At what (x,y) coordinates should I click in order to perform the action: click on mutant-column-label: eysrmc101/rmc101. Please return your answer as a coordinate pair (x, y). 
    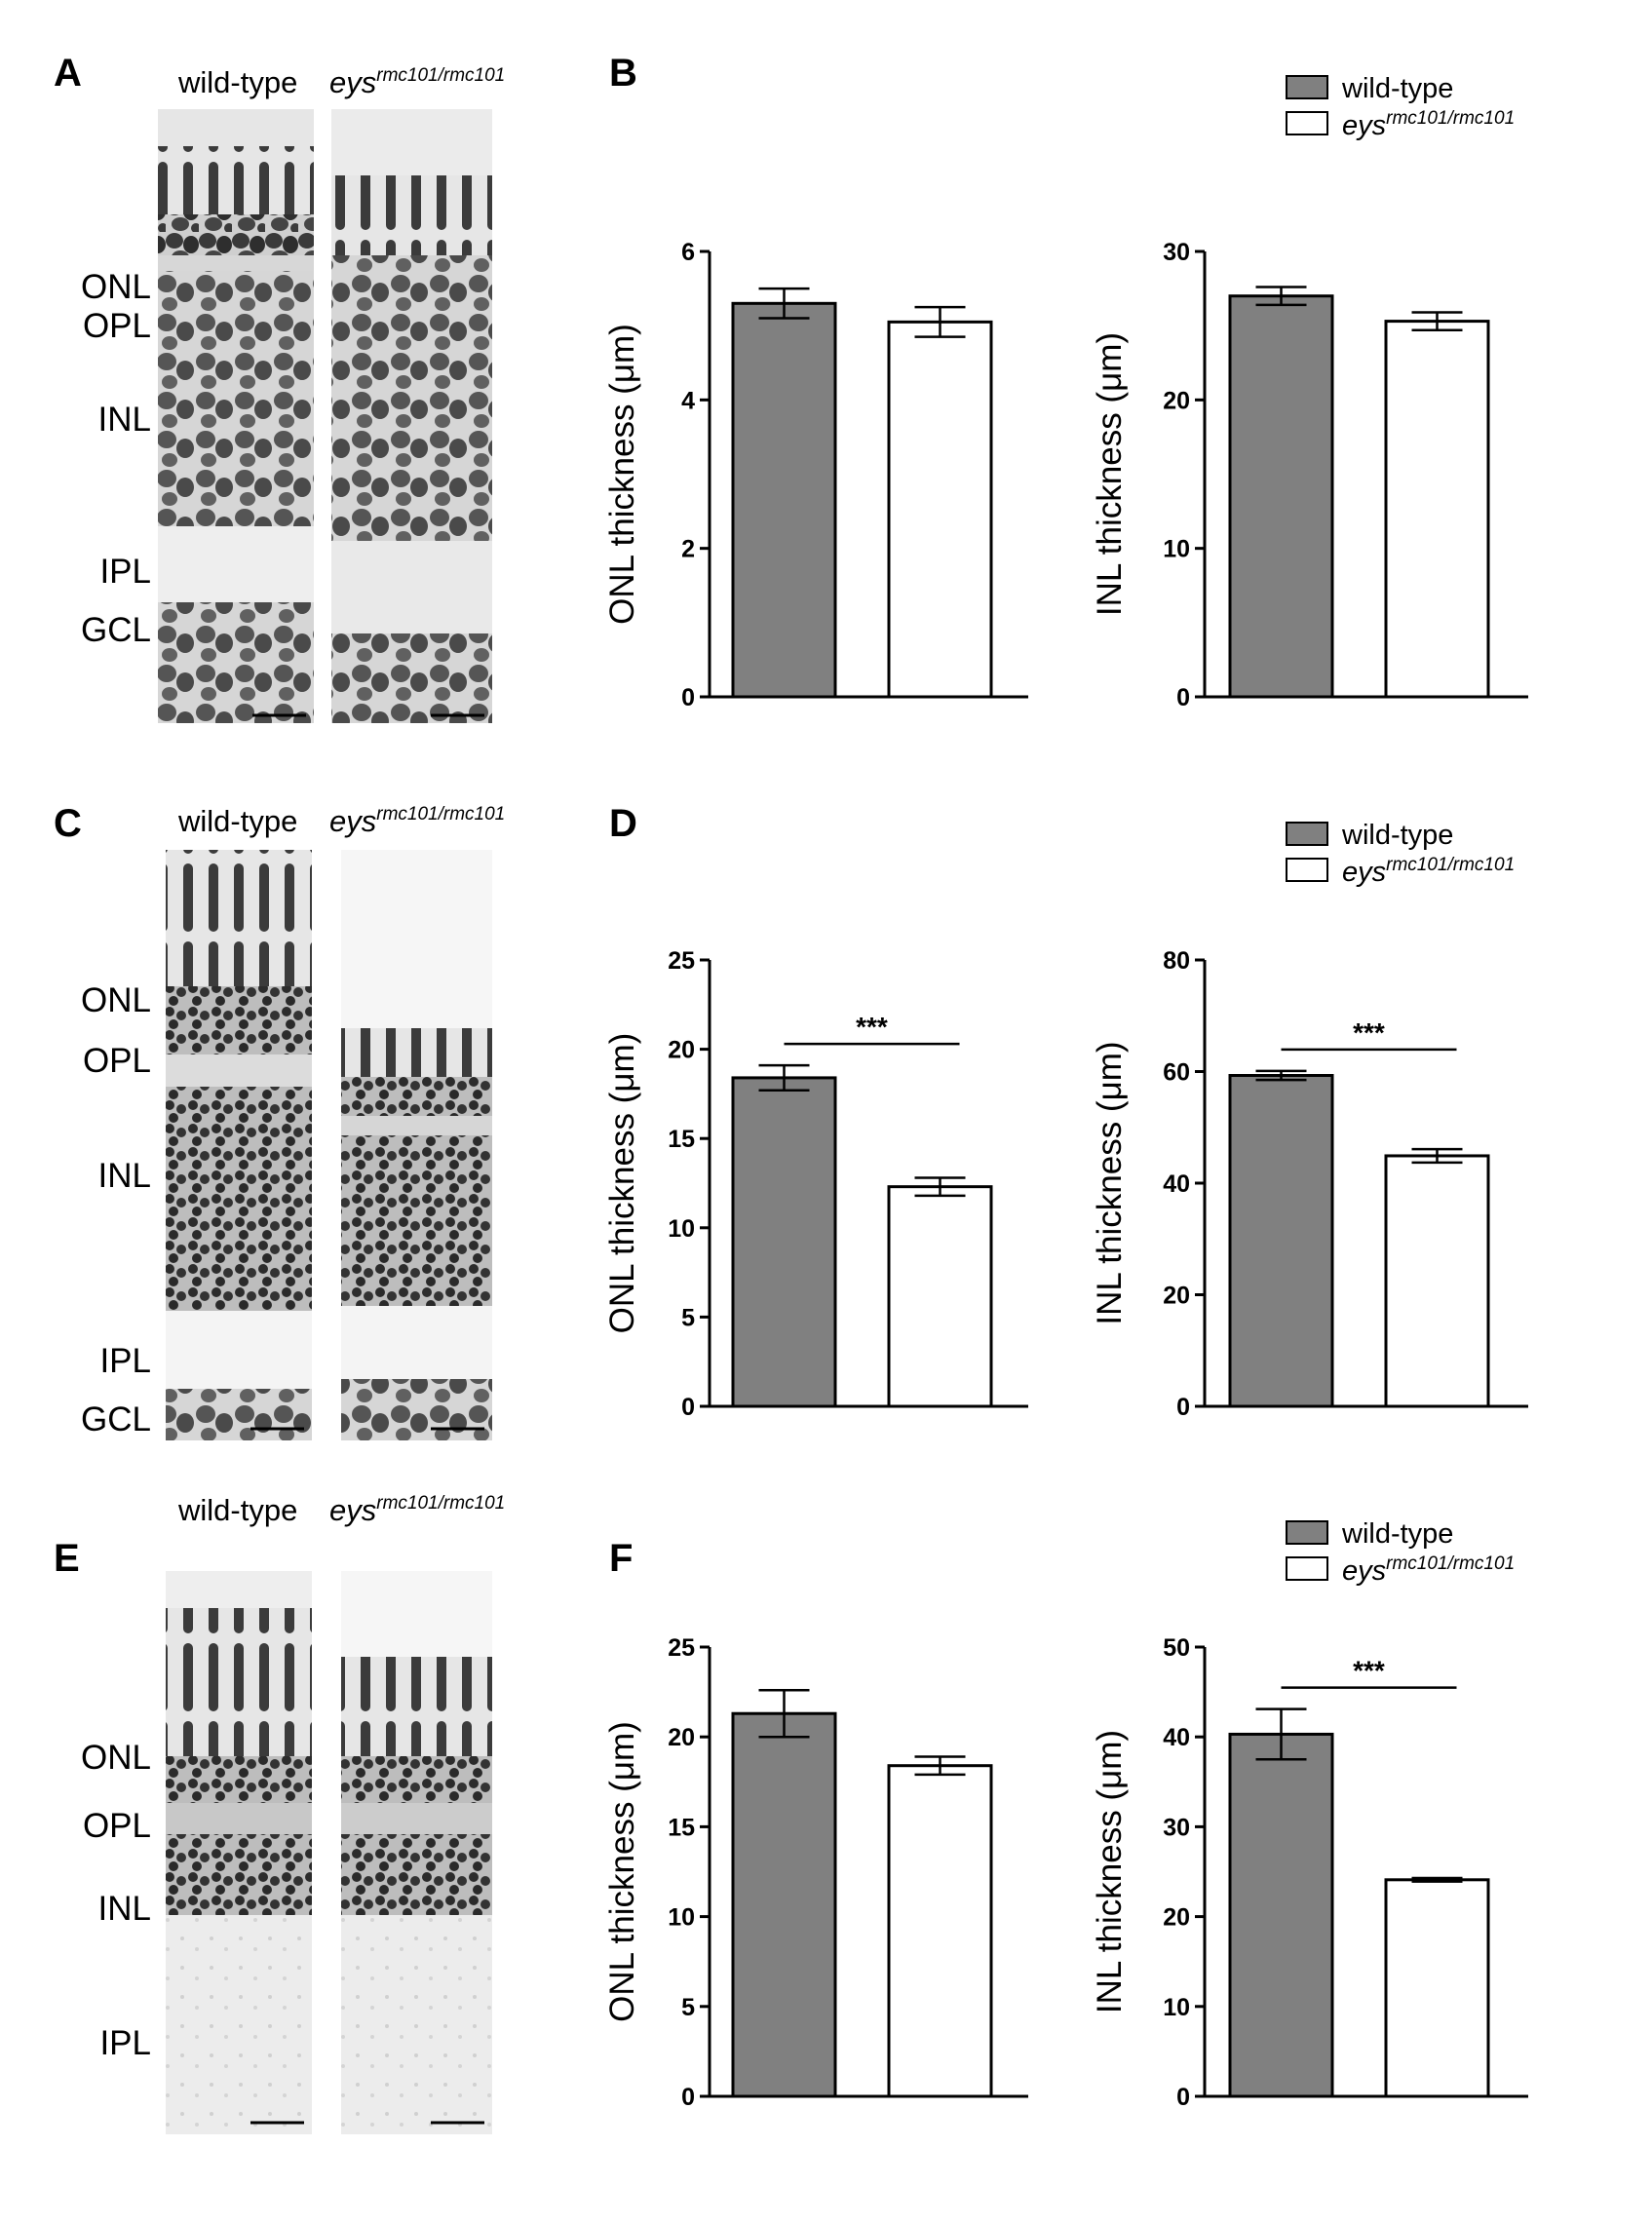
    Looking at the image, I should click on (417, 821).